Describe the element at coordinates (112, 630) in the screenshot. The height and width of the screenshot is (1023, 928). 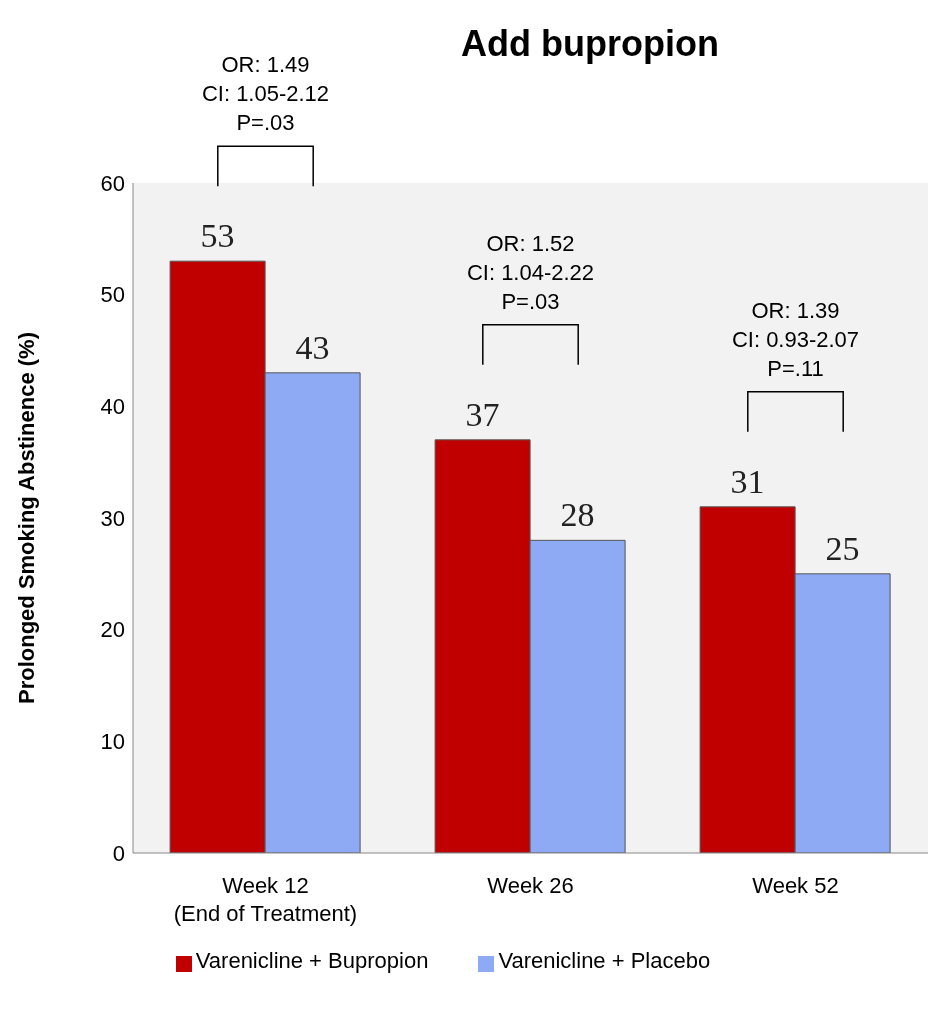
I see `y-tick-label: 20` at that location.